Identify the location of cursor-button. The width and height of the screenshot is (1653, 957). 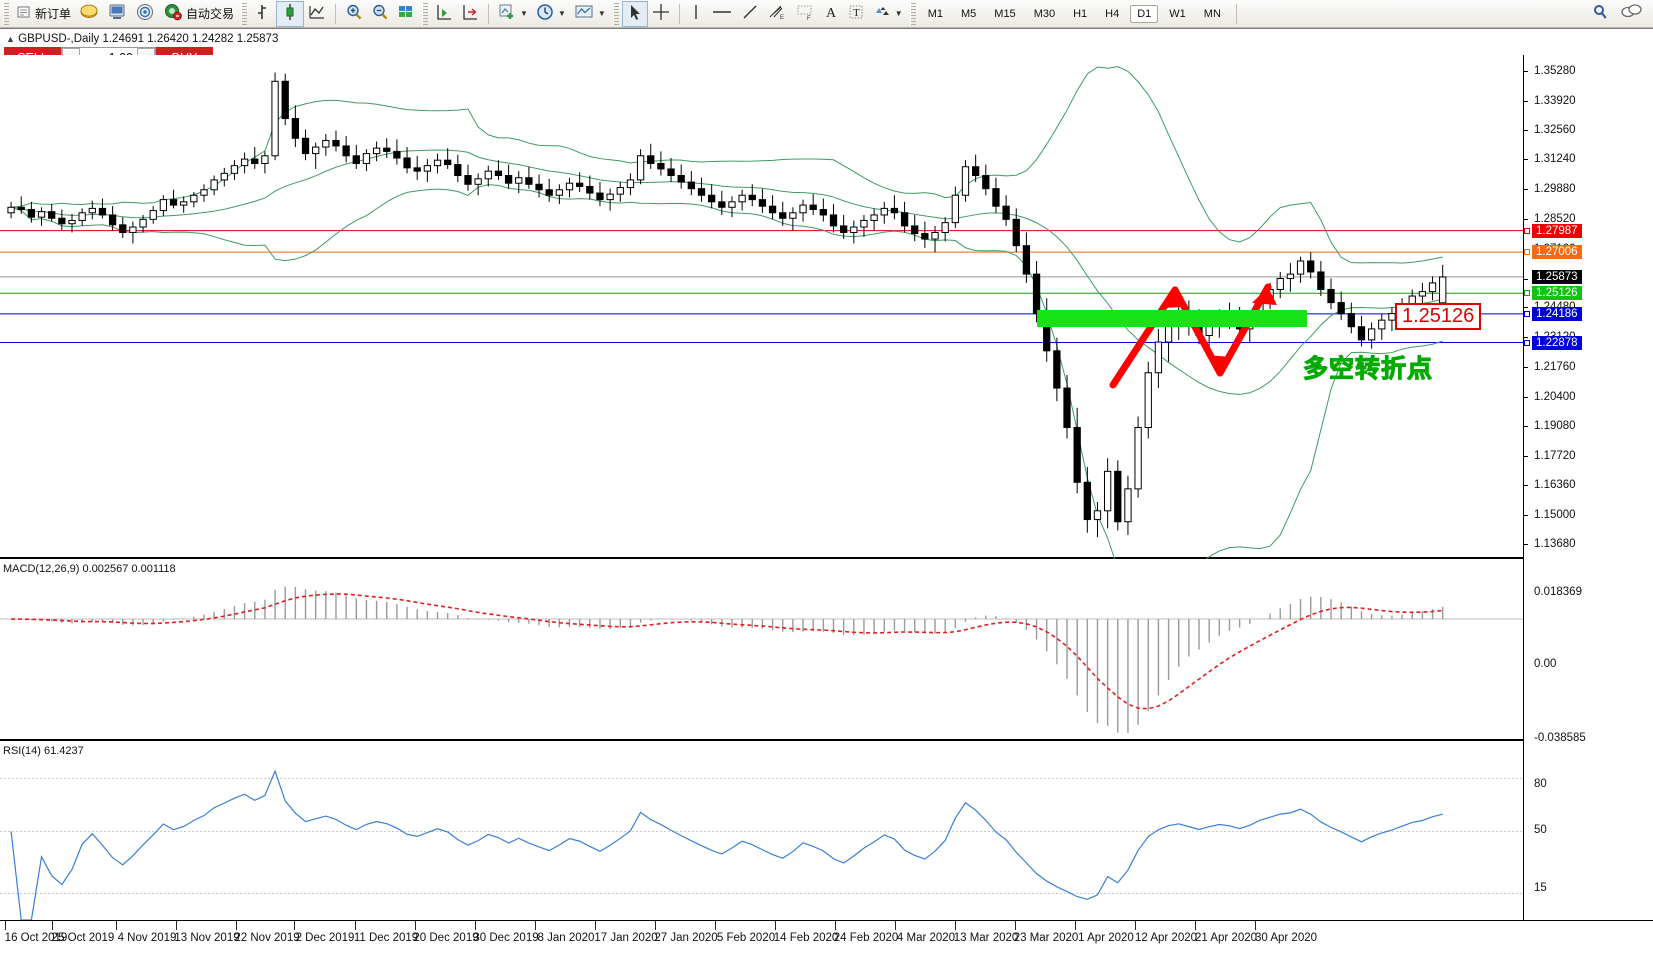
(634, 13).